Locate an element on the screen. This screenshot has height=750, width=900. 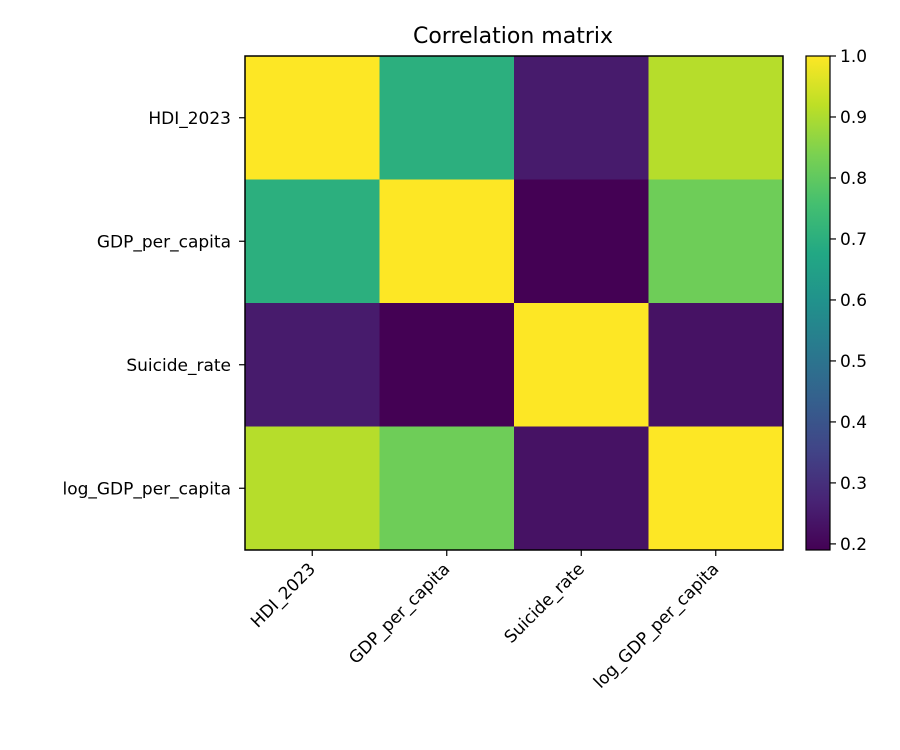
colorbar-tick-label: 0.8 is located at coordinates (853, 179).